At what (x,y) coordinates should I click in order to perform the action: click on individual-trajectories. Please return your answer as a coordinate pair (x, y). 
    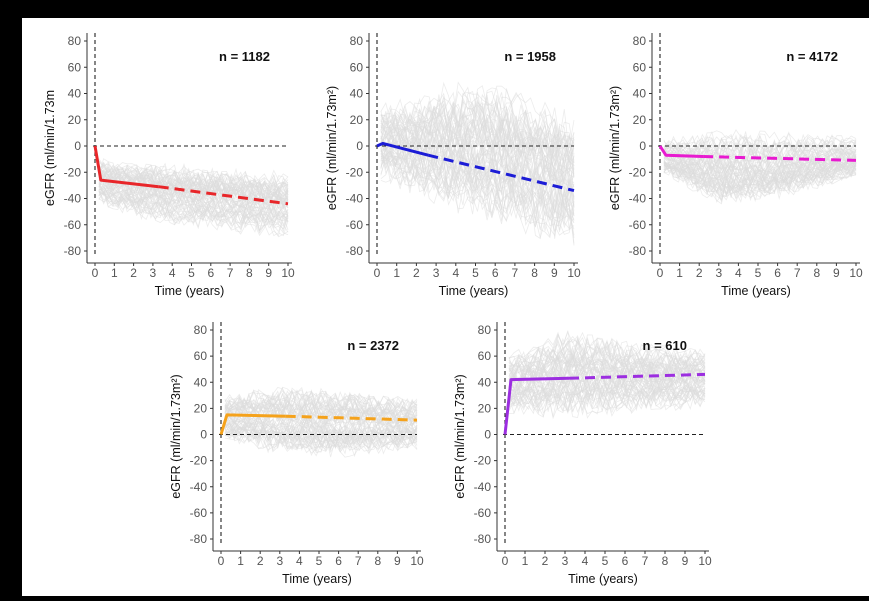
    Looking at the image, I should click on (477, 163).